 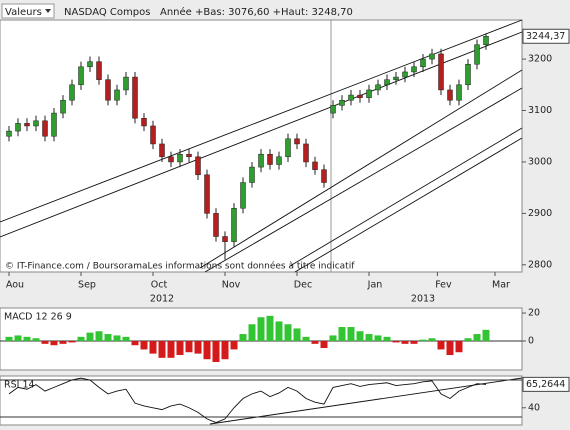 I want to click on menu: Valeurs, so click(x=23, y=12).